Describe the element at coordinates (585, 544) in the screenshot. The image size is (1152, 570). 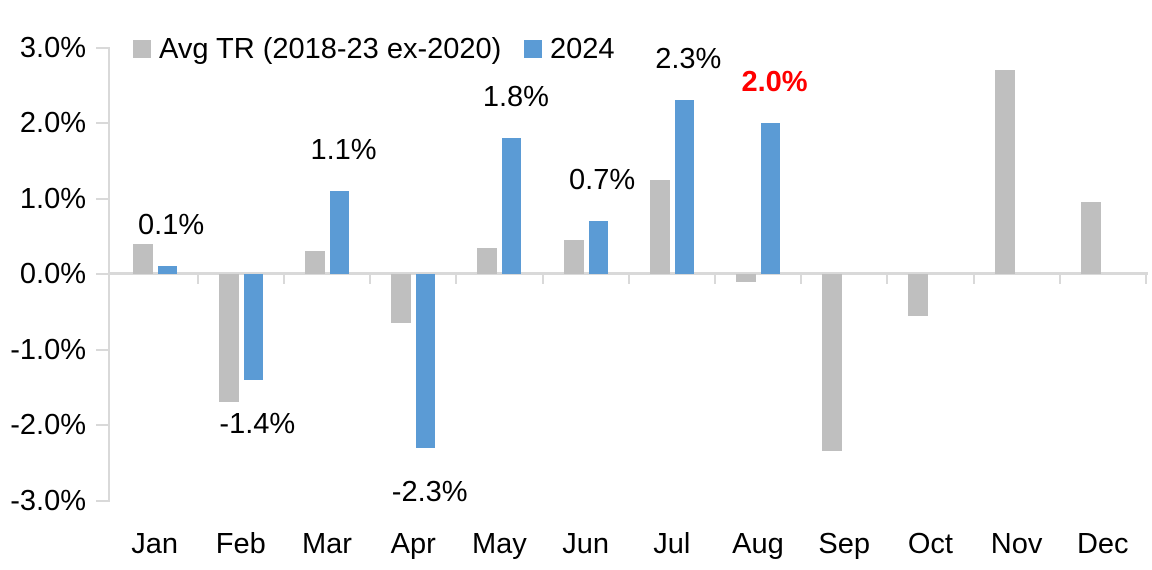
I see `x-label-jun: Jun` at that location.